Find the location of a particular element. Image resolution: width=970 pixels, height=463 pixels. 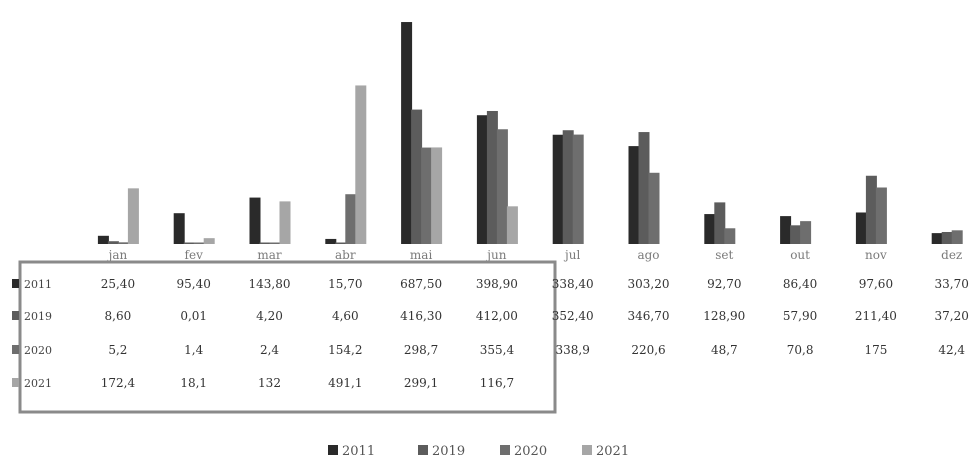

table-cell: 116,7 is located at coordinates (497, 383).